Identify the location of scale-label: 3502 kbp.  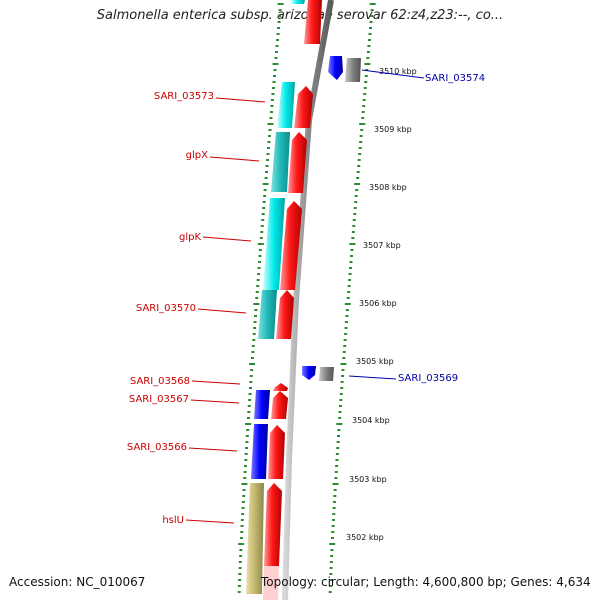
(365, 537).